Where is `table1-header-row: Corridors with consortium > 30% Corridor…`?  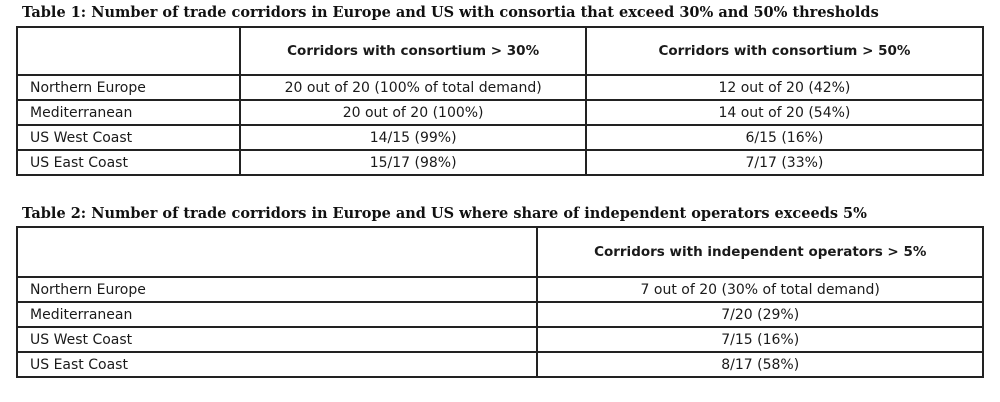
table1-header-row: Corridors with consortium > 30% Corridor… is located at coordinates (500, 51).